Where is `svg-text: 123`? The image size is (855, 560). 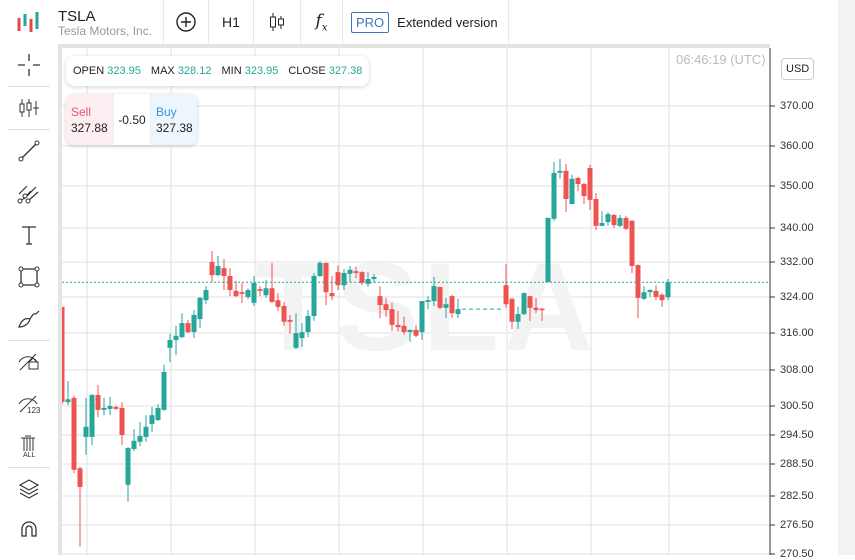 svg-text: 123 is located at coordinates (34, 410).